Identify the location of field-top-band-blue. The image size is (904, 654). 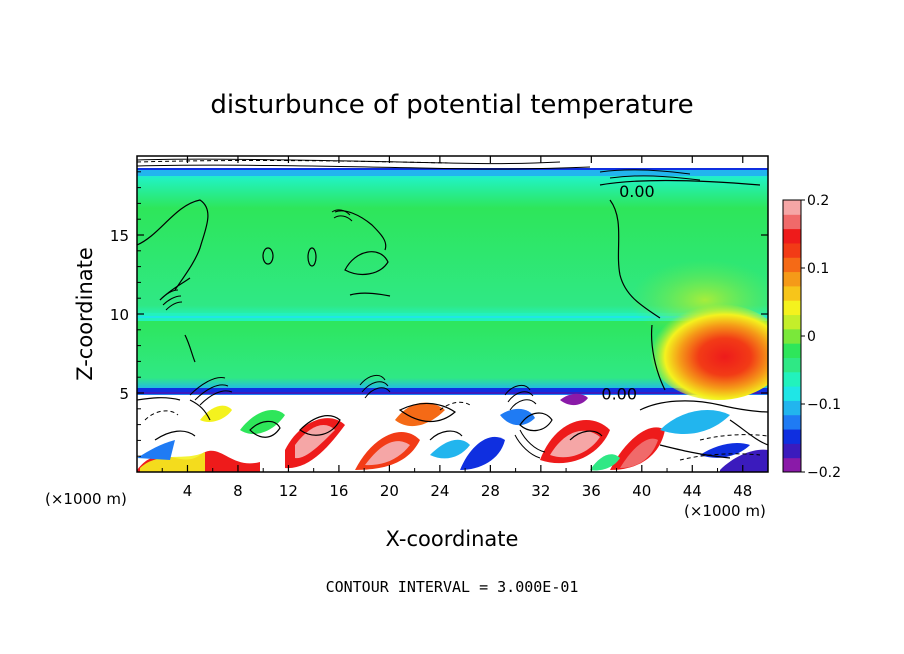
(452, 173).